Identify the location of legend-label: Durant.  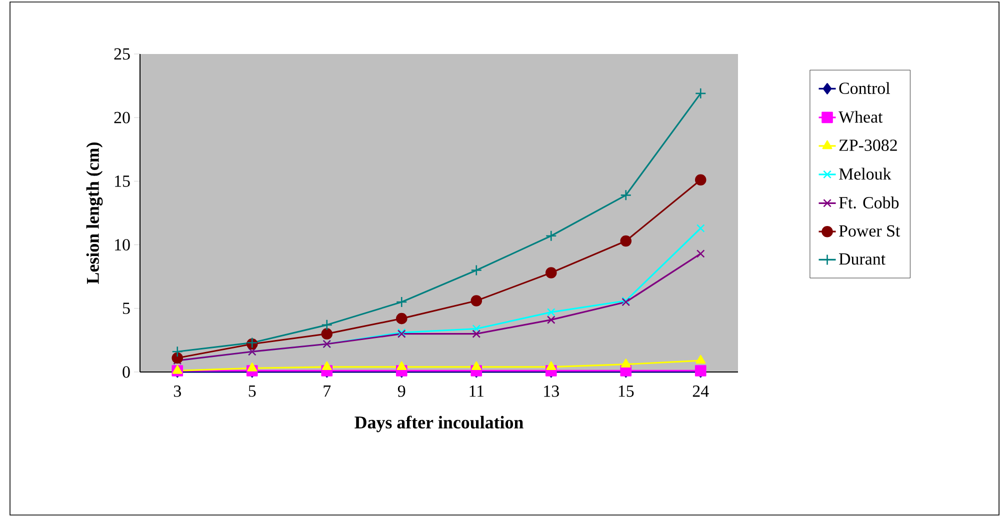
(862, 259).